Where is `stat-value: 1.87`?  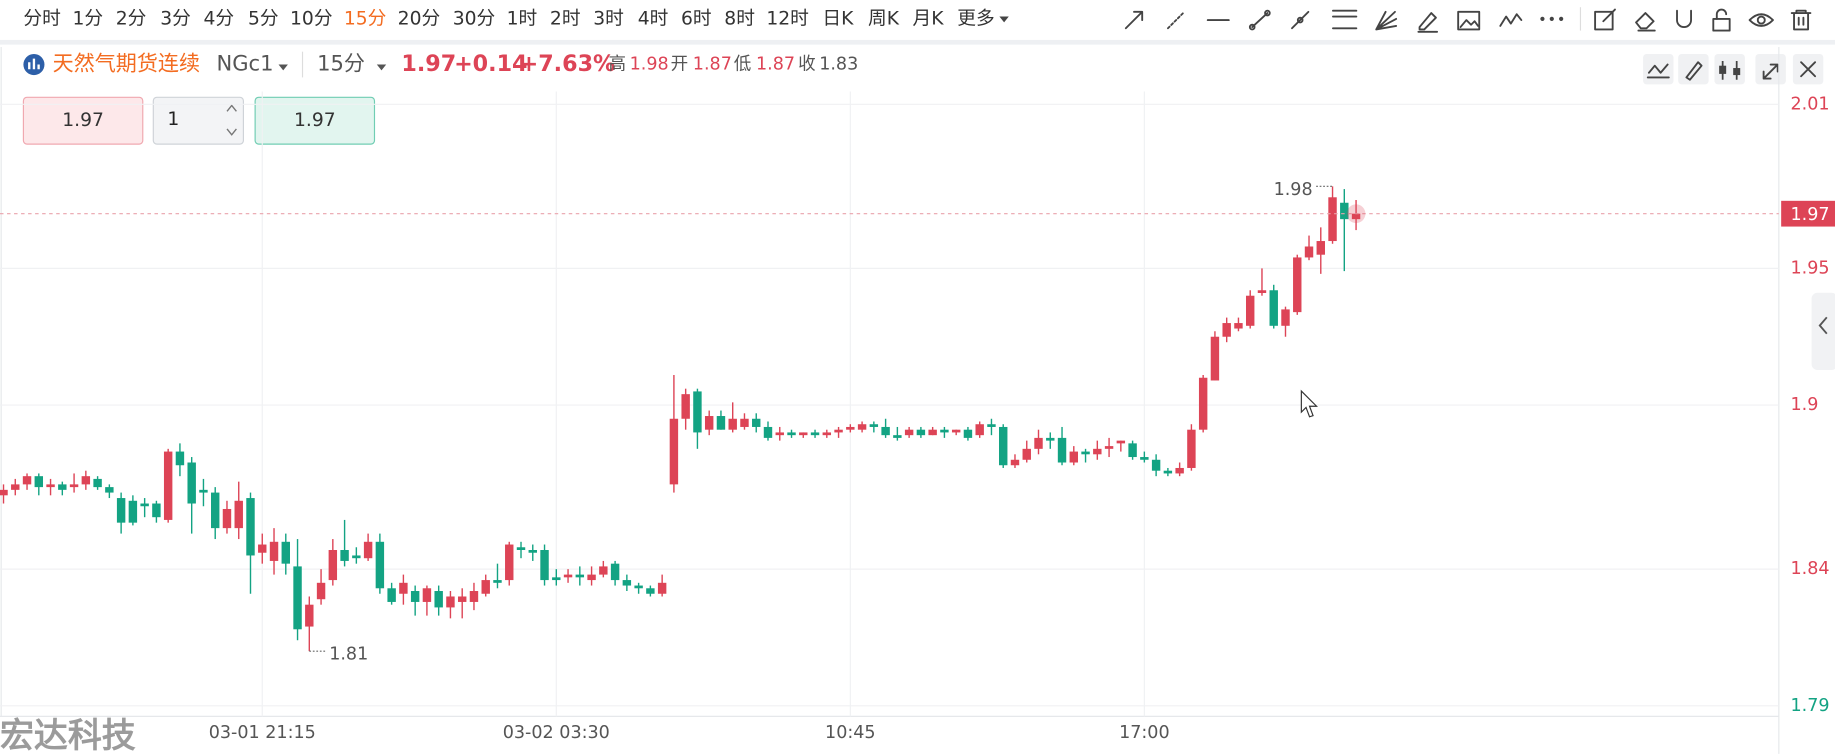 stat-value: 1.87 is located at coordinates (712, 65).